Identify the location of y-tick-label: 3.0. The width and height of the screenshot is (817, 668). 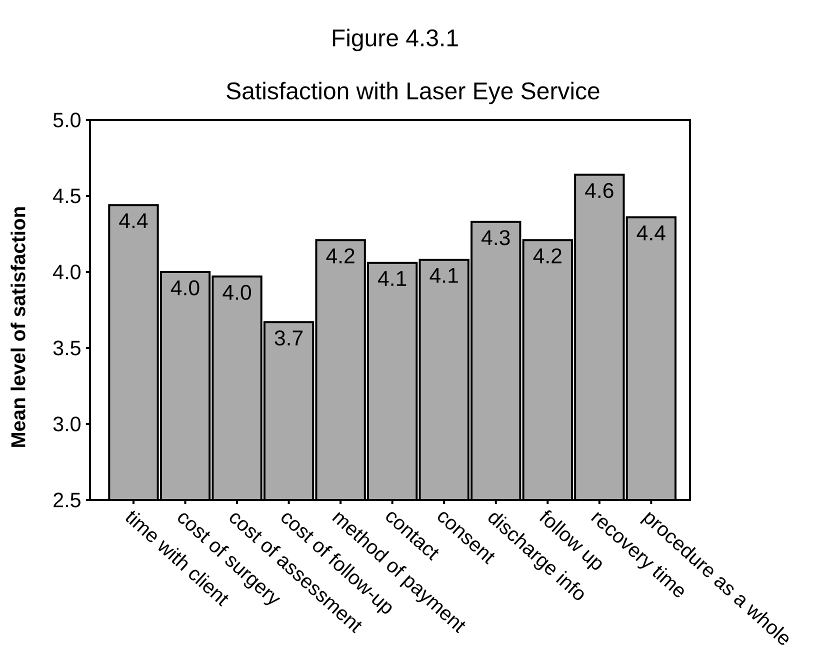
(66, 424).